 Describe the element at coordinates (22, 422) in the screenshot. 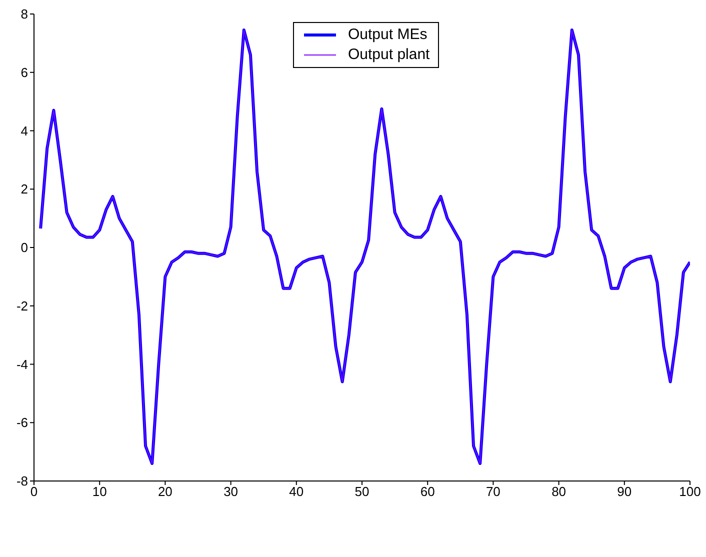

I see `y-tick-label: -6` at that location.